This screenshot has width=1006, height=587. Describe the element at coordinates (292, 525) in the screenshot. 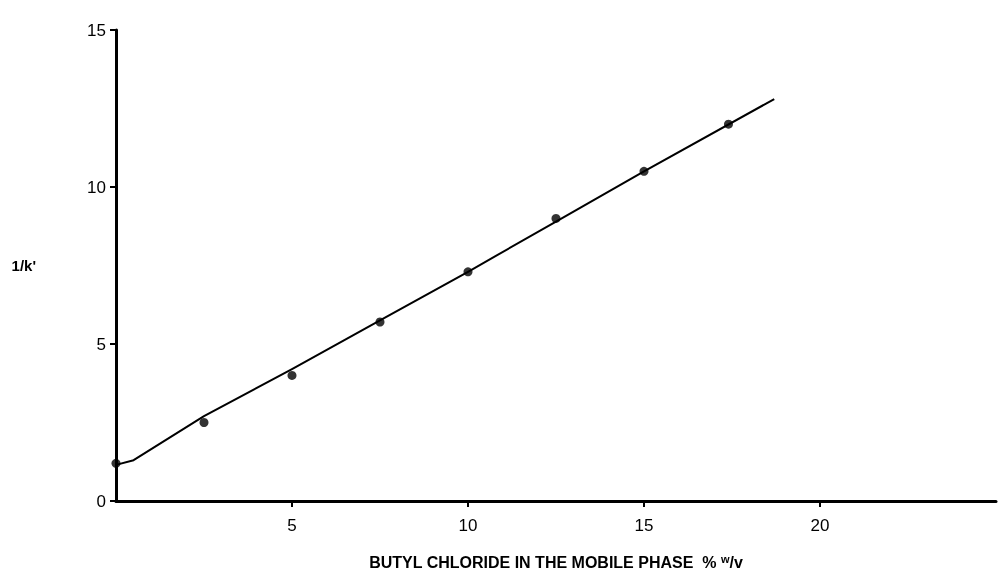

I see `x-tick-label: 5` at that location.